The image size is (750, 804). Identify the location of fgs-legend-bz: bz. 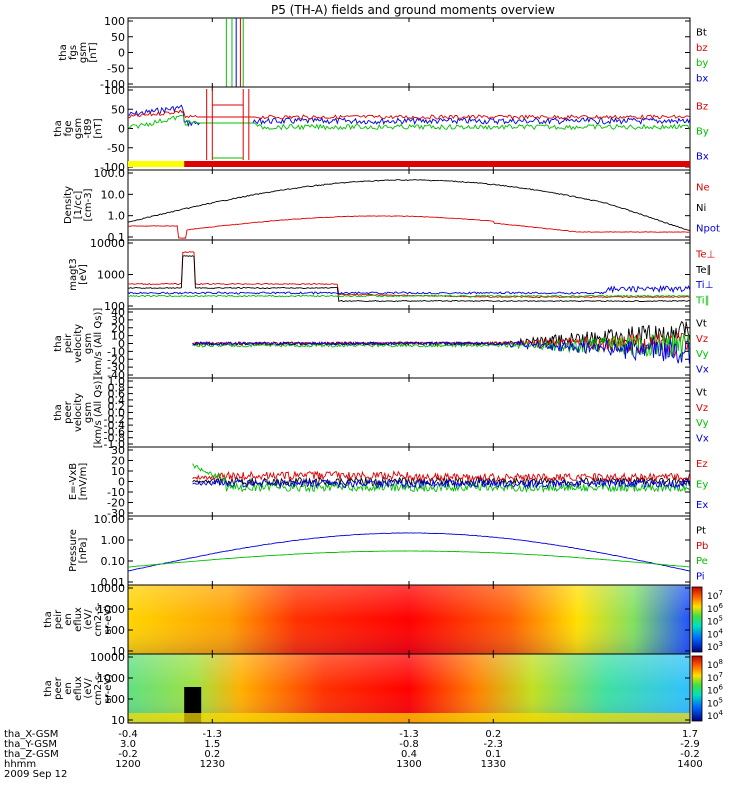
(702, 48).